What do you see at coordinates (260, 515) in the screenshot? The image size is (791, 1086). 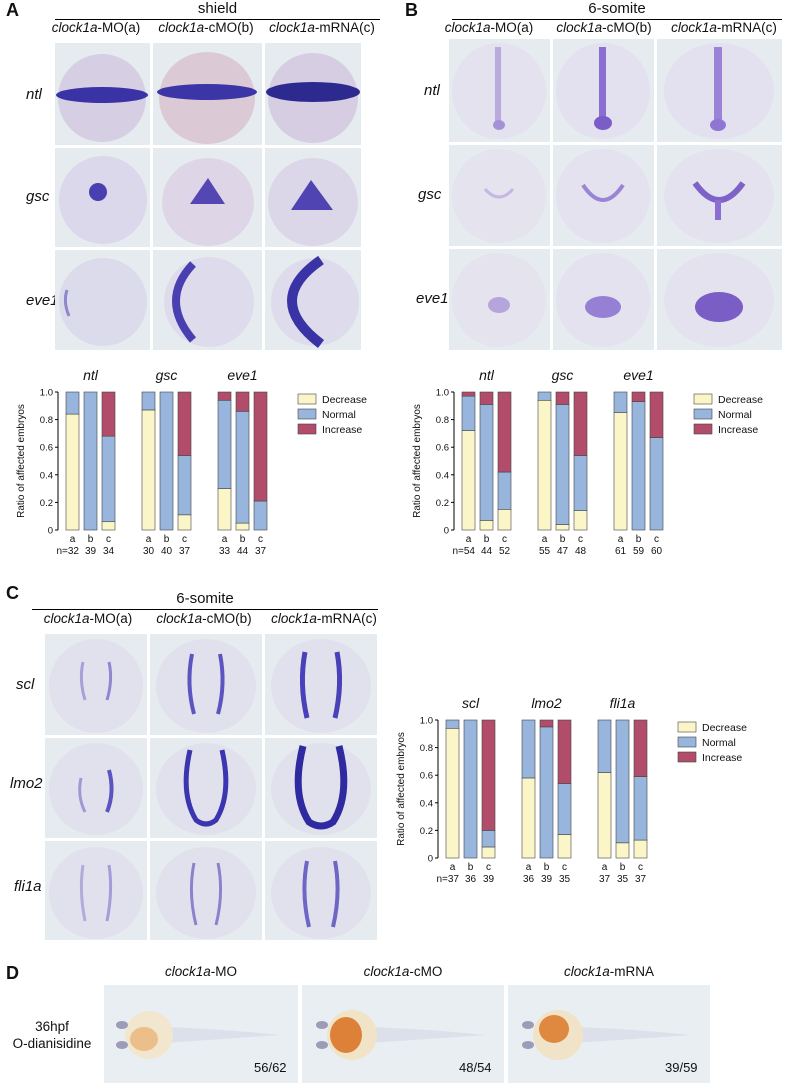 I see `chart-a-bar-eve1-c-normal` at bounding box center [260, 515].